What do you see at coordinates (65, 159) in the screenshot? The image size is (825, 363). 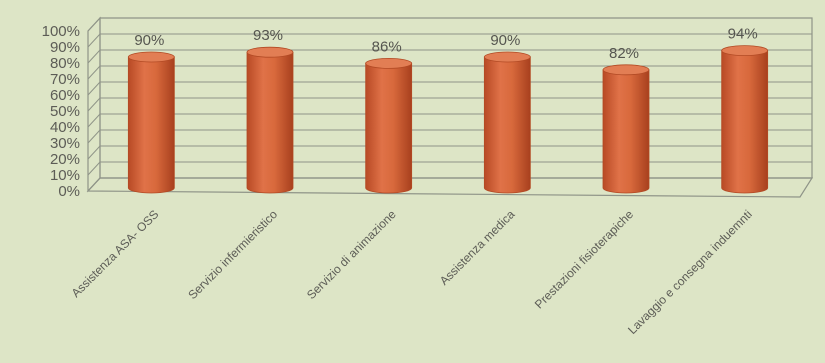 I see `y-tick-label: 20%` at bounding box center [65, 159].